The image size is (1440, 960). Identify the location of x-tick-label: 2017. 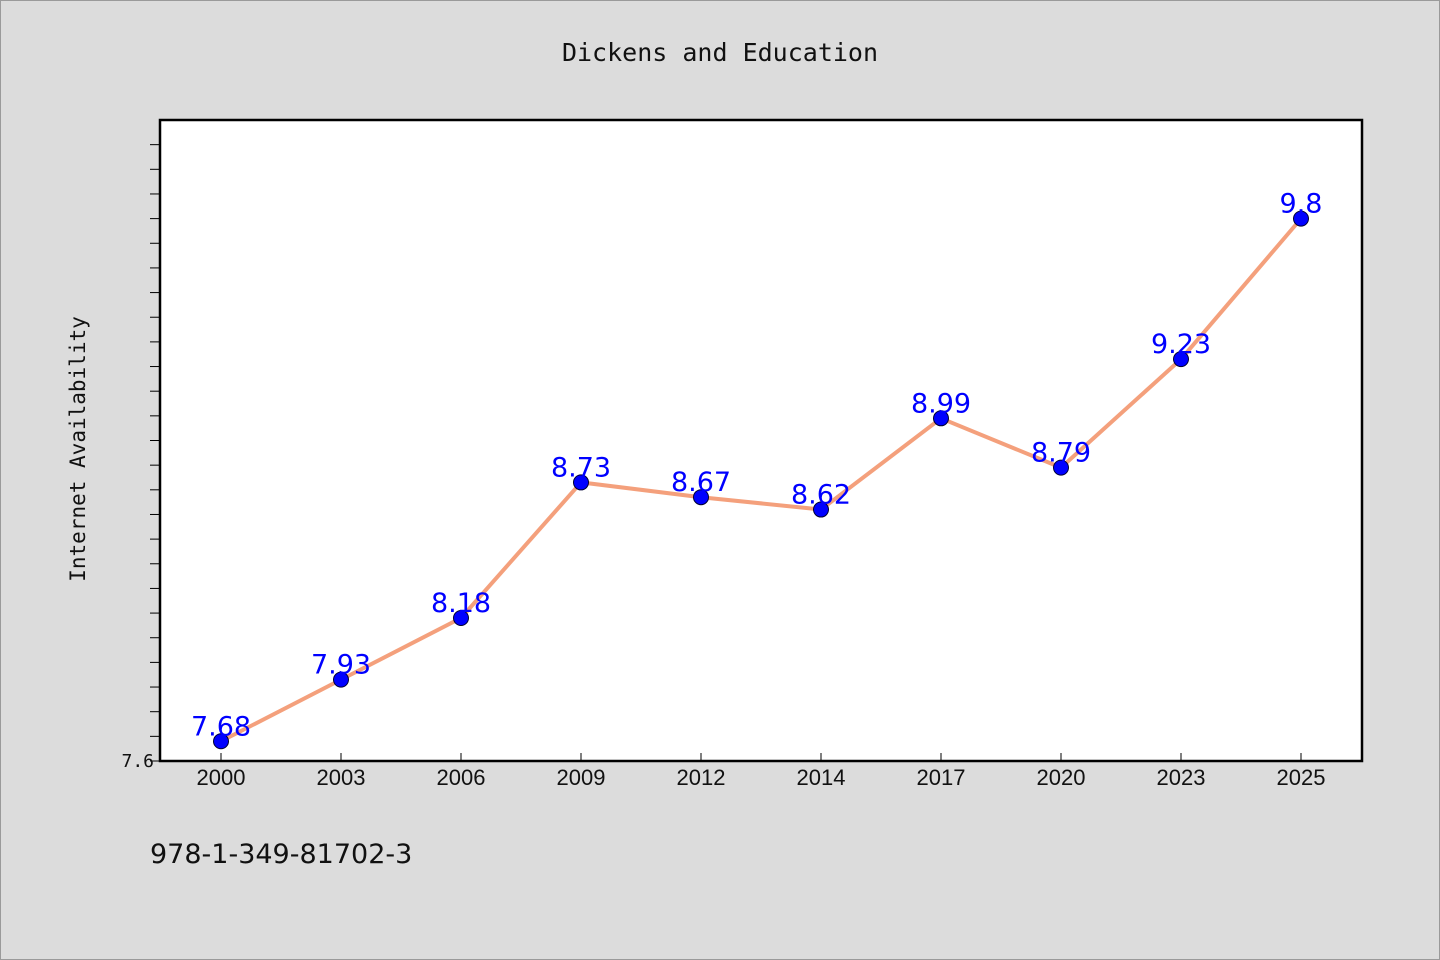
(941, 777).